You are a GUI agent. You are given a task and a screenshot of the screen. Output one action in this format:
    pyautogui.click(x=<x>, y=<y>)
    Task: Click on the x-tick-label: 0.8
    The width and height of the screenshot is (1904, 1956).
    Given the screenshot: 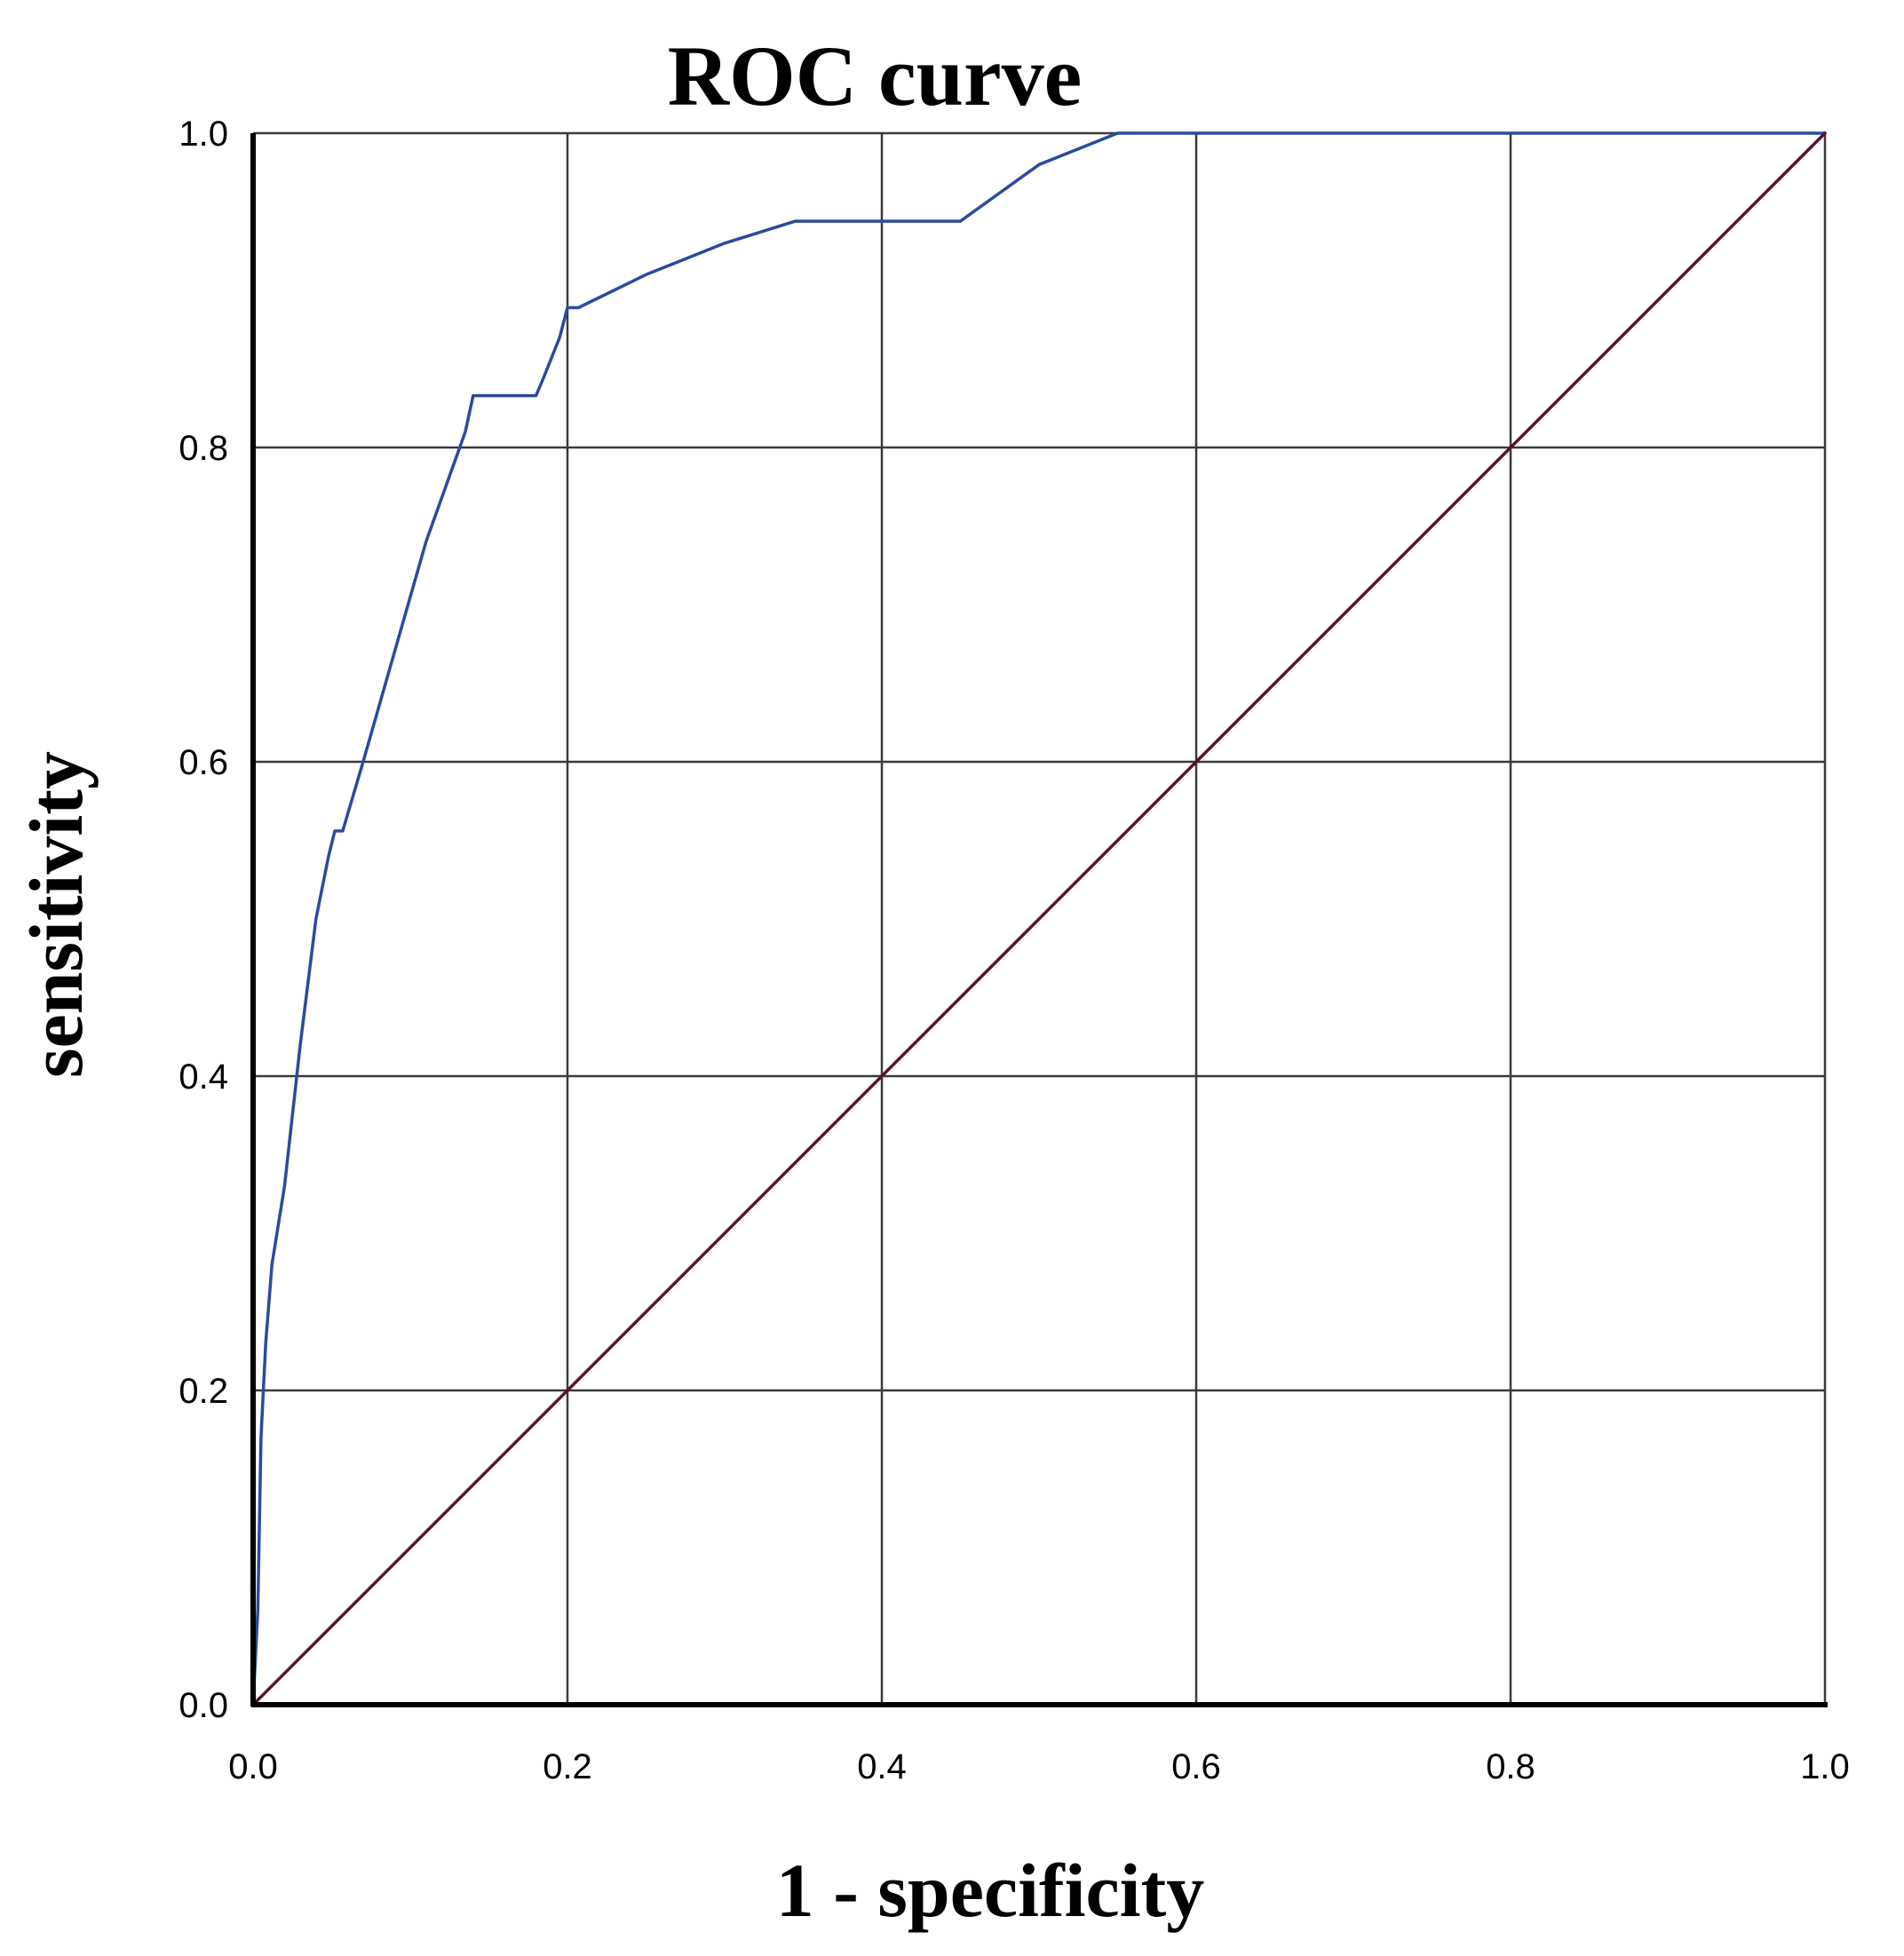 What is the action you would take?
    pyautogui.click(x=1510, y=1766)
    